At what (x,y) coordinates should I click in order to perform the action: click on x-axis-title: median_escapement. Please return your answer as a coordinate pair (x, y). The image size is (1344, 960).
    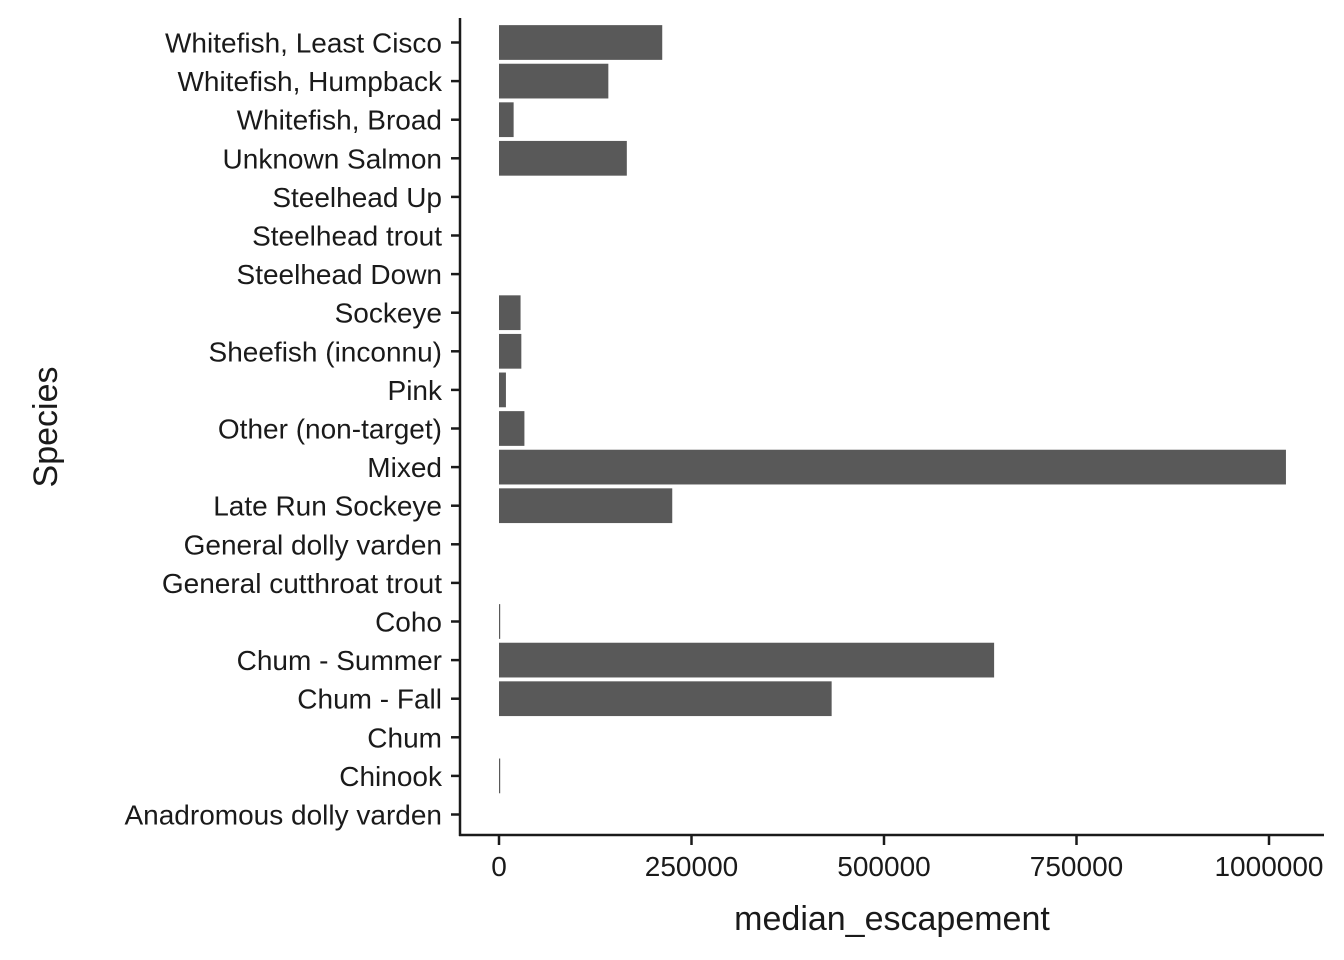
    Looking at the image, I should click on (892, 919).